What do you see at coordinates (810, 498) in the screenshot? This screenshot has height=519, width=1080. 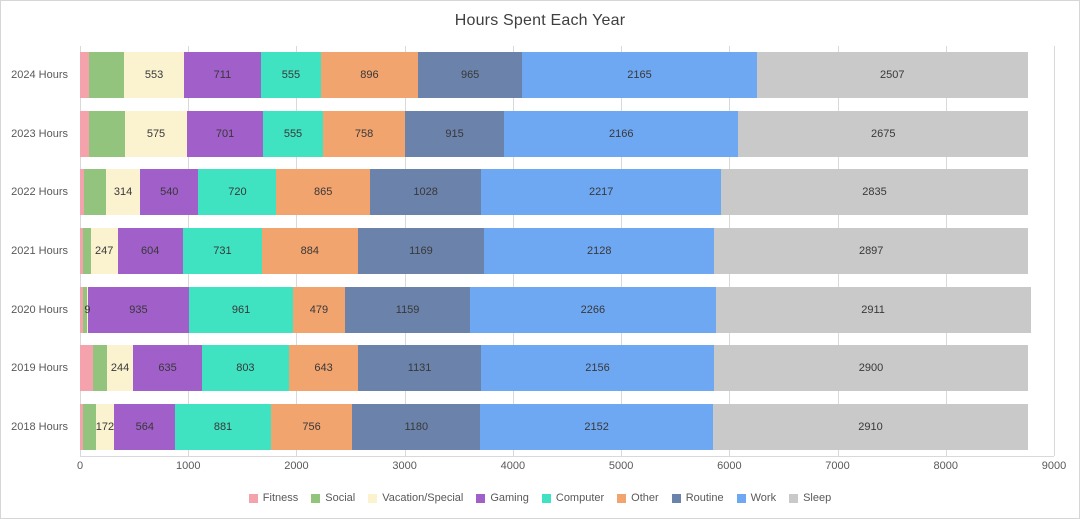 I see `legend-item-sleep: Sleep` at bounding box center [810, 498].